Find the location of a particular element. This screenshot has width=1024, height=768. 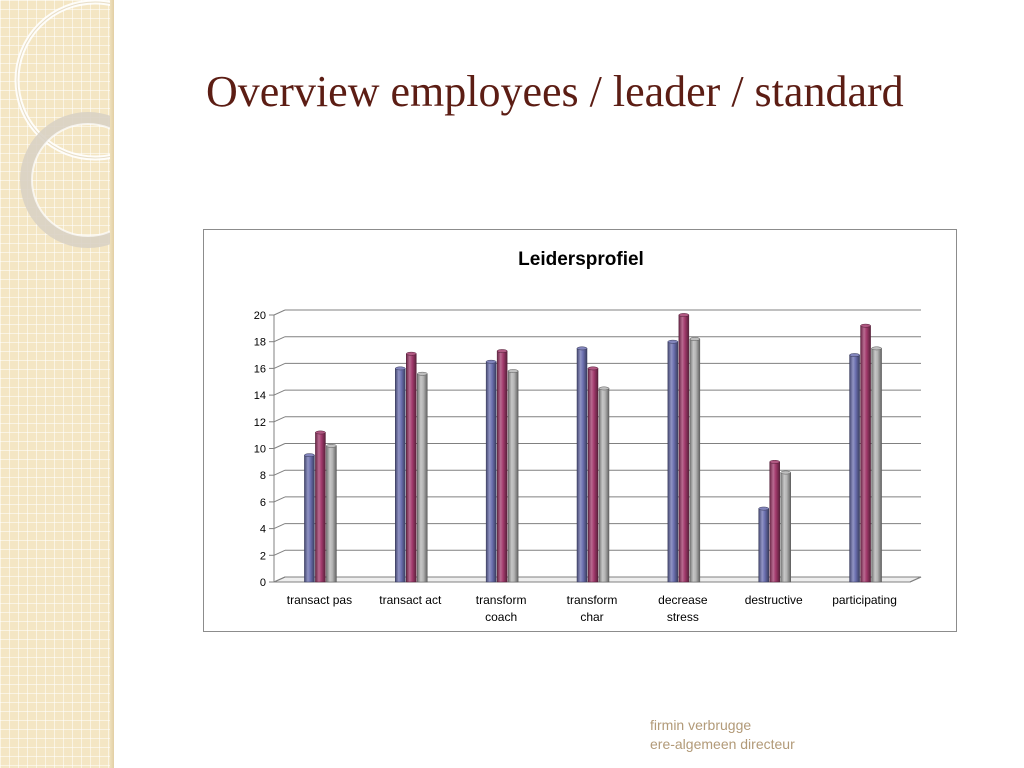

y-tick-label: 2 is located at coordinates (263, 556).